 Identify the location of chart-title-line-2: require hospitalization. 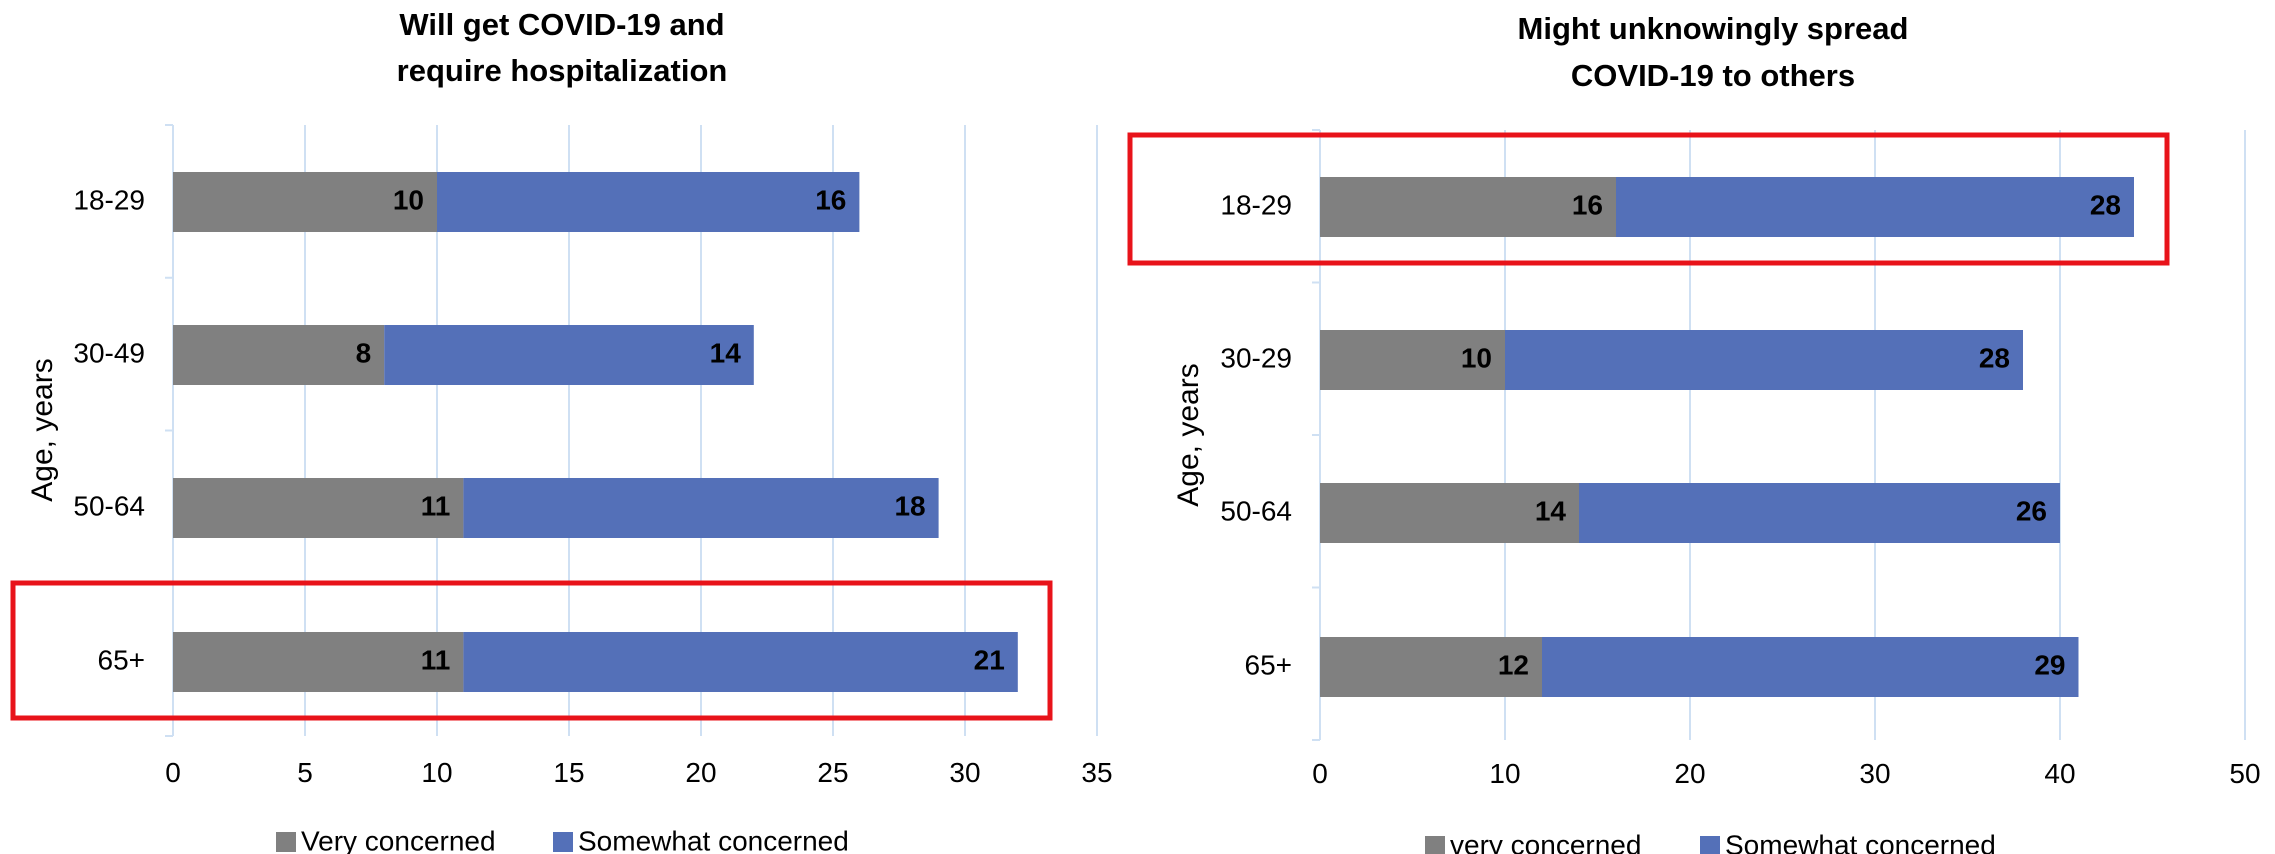
(562, 70).